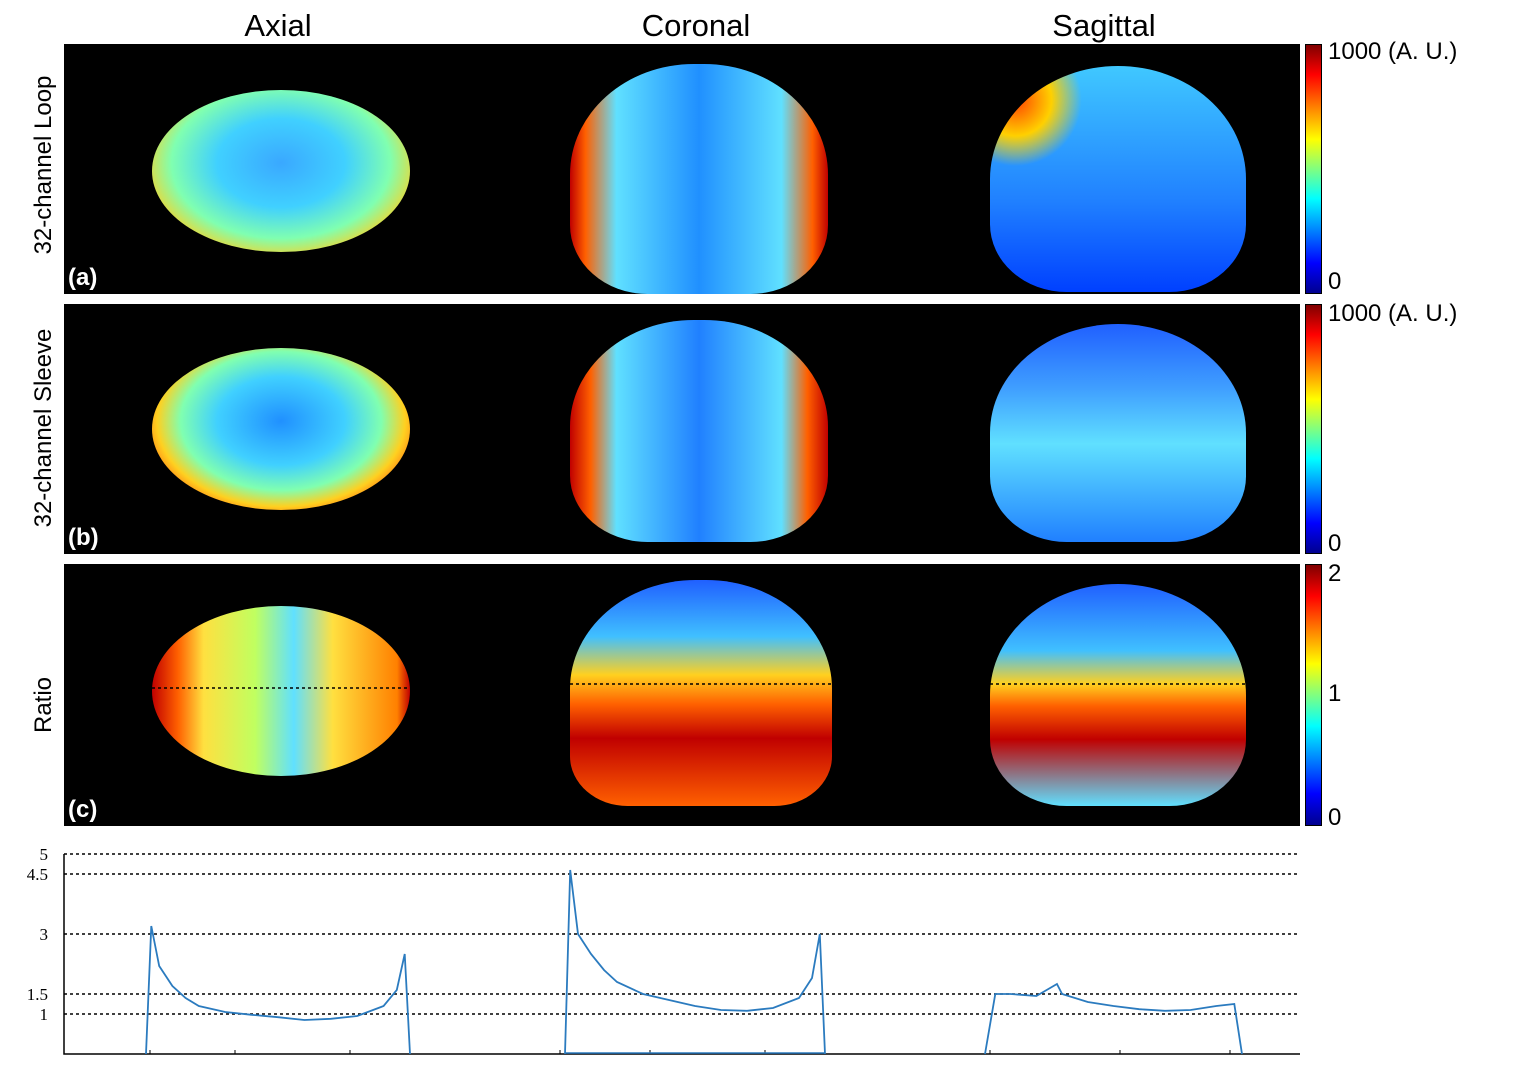 The width and height of the screenshot is (1526, 1075). What do you see at coordinates (281, 171) in the screenshot?
I see `image-a-axial` at bounding box center [281, 171].